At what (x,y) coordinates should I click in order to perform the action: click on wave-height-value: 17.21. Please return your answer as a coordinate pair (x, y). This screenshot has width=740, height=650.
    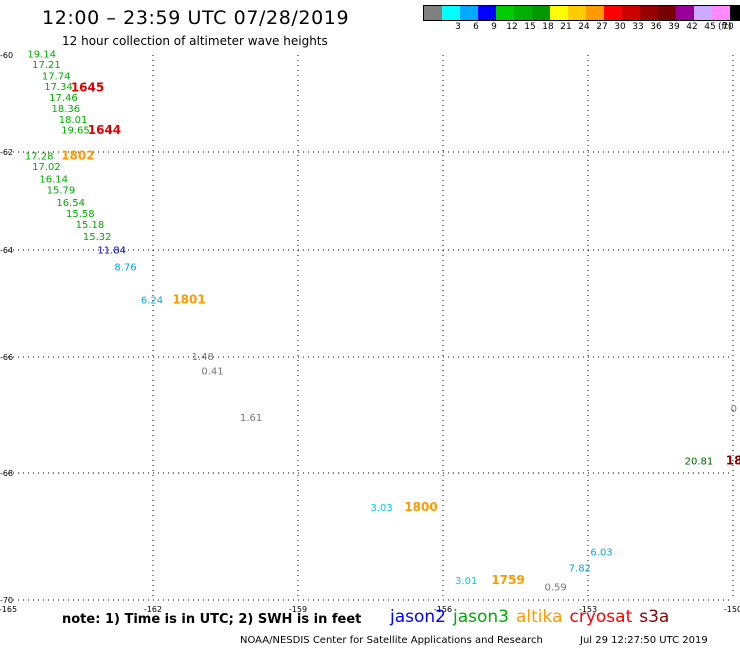
    Looking at the image, I should click on (46, 65).